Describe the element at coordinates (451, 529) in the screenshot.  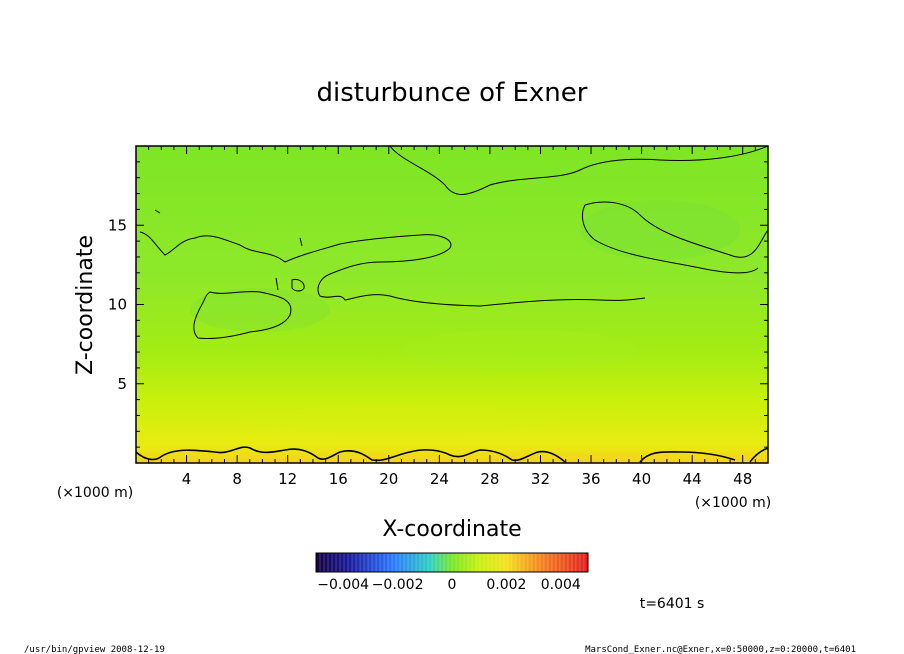
I see `x-axis-label: X-coordinate` at that location.